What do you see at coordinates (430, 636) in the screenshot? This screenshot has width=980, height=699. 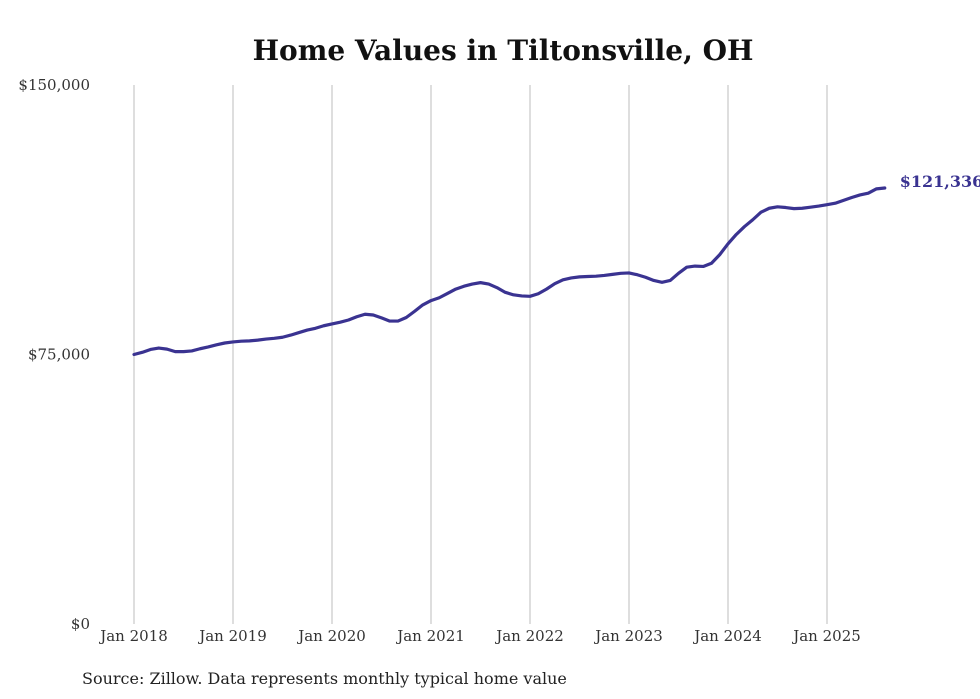 I see `x-tick-label: Jan 2021` at bounding box center [430, 636].